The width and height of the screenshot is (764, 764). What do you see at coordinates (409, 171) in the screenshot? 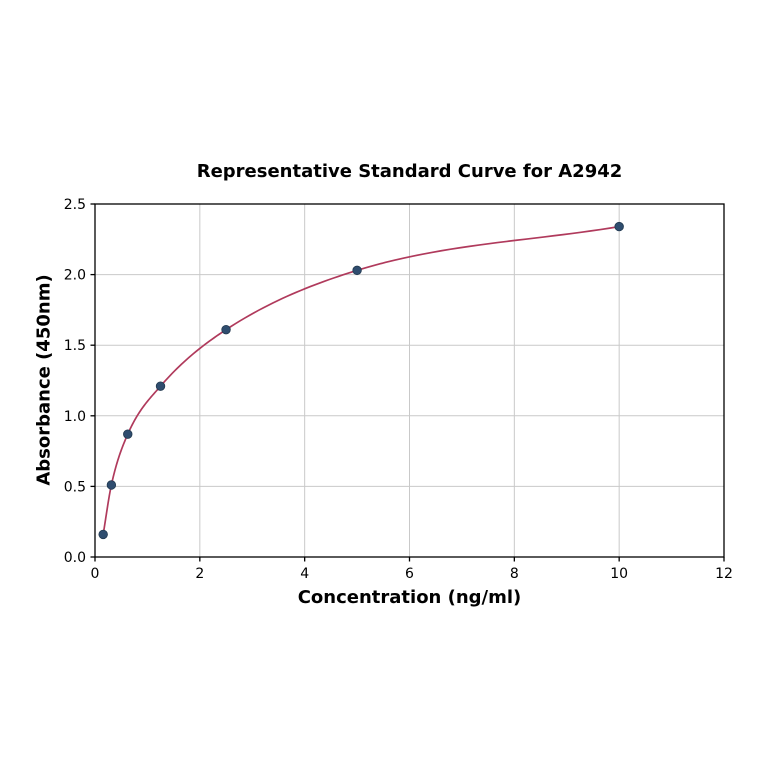
I see `chart-title: Representative Standard Curve for A2942` at bounding box center [409, 171].